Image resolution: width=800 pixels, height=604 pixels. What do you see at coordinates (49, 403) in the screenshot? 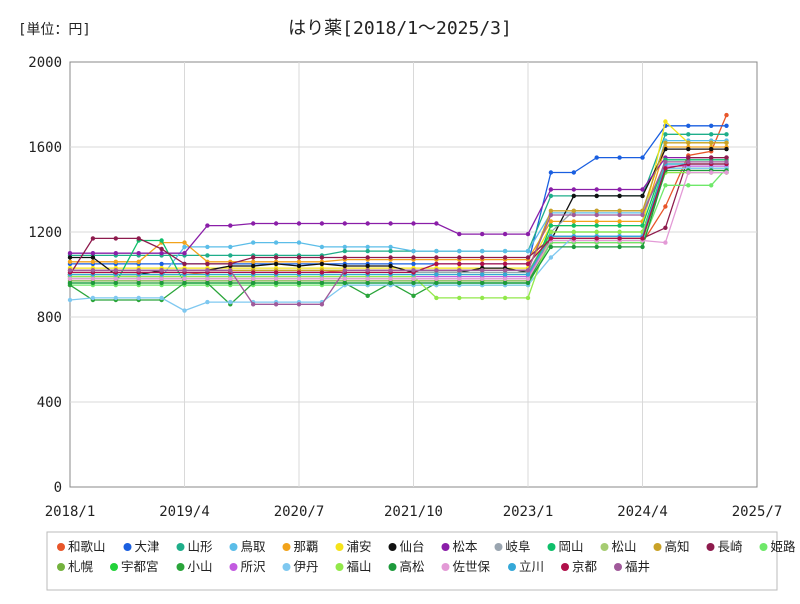
I see `y-tick-label: 400` at bounding box center [49, 403].